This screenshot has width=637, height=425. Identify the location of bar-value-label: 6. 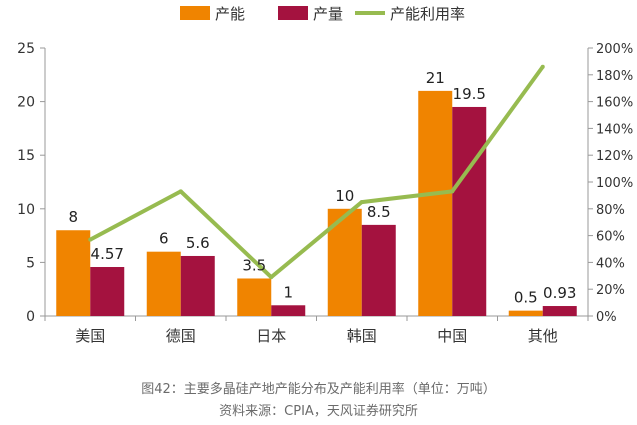
(164, 239).